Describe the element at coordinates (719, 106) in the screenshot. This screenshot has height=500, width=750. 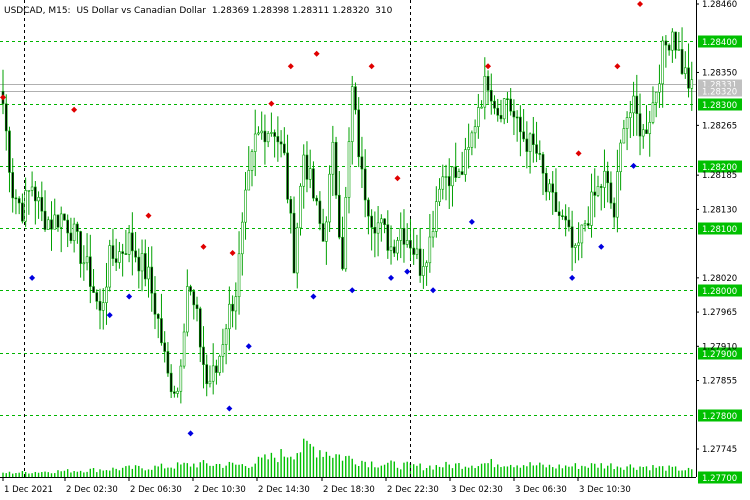
I see `level-label: 1.28300` at that location.